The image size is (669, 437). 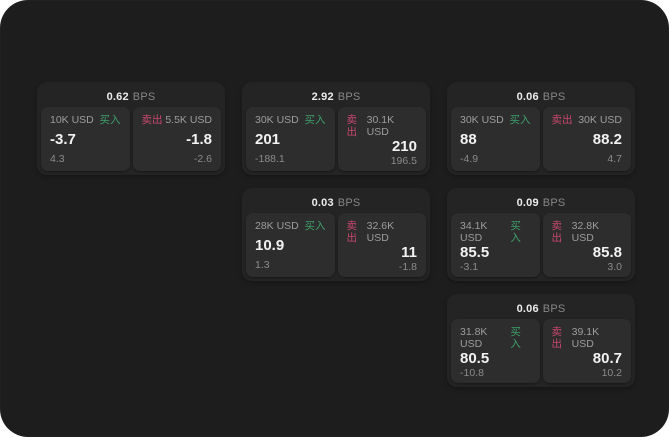 What do you see at coordinates (586, 351) in the screenshot?
I see `sell-quote-tile: 卖出 39.1K USD 80.7 10.2` at bounding box center [586, 351].